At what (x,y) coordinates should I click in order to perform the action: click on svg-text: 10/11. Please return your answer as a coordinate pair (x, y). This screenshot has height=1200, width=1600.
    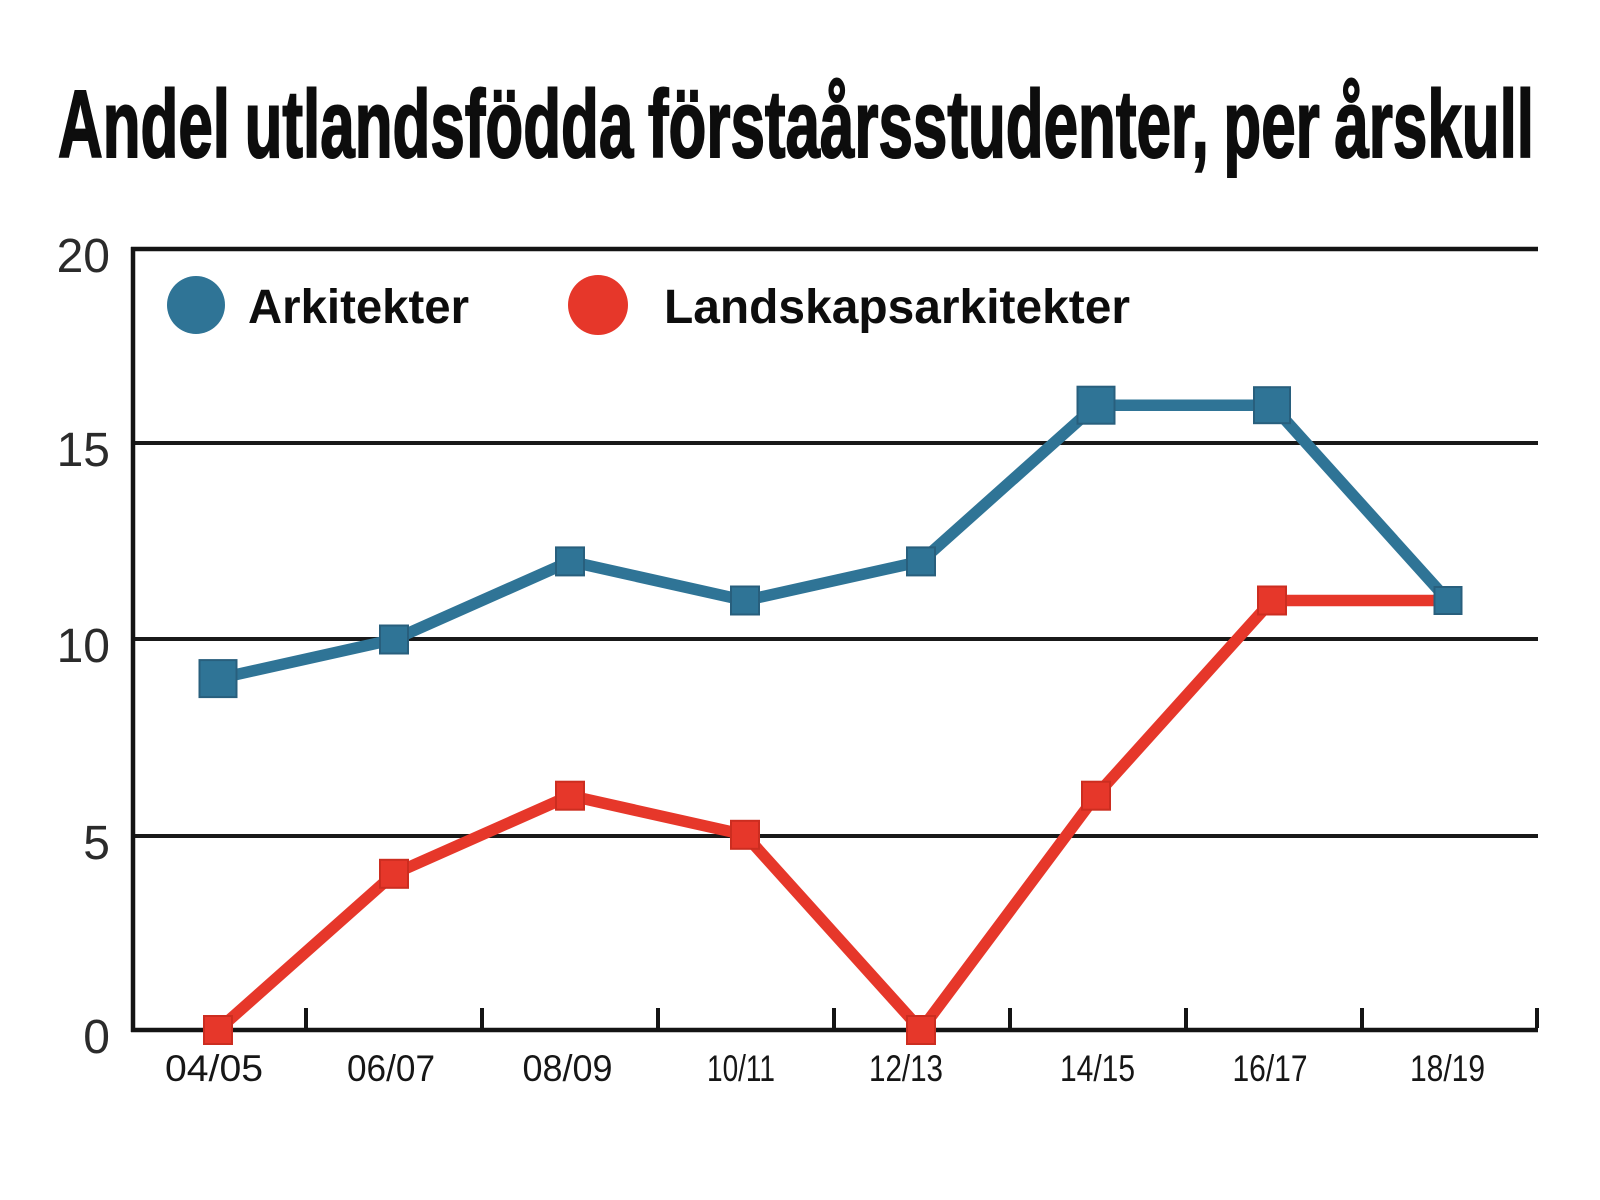
    Looking at the image, I should click on (741, 1068).